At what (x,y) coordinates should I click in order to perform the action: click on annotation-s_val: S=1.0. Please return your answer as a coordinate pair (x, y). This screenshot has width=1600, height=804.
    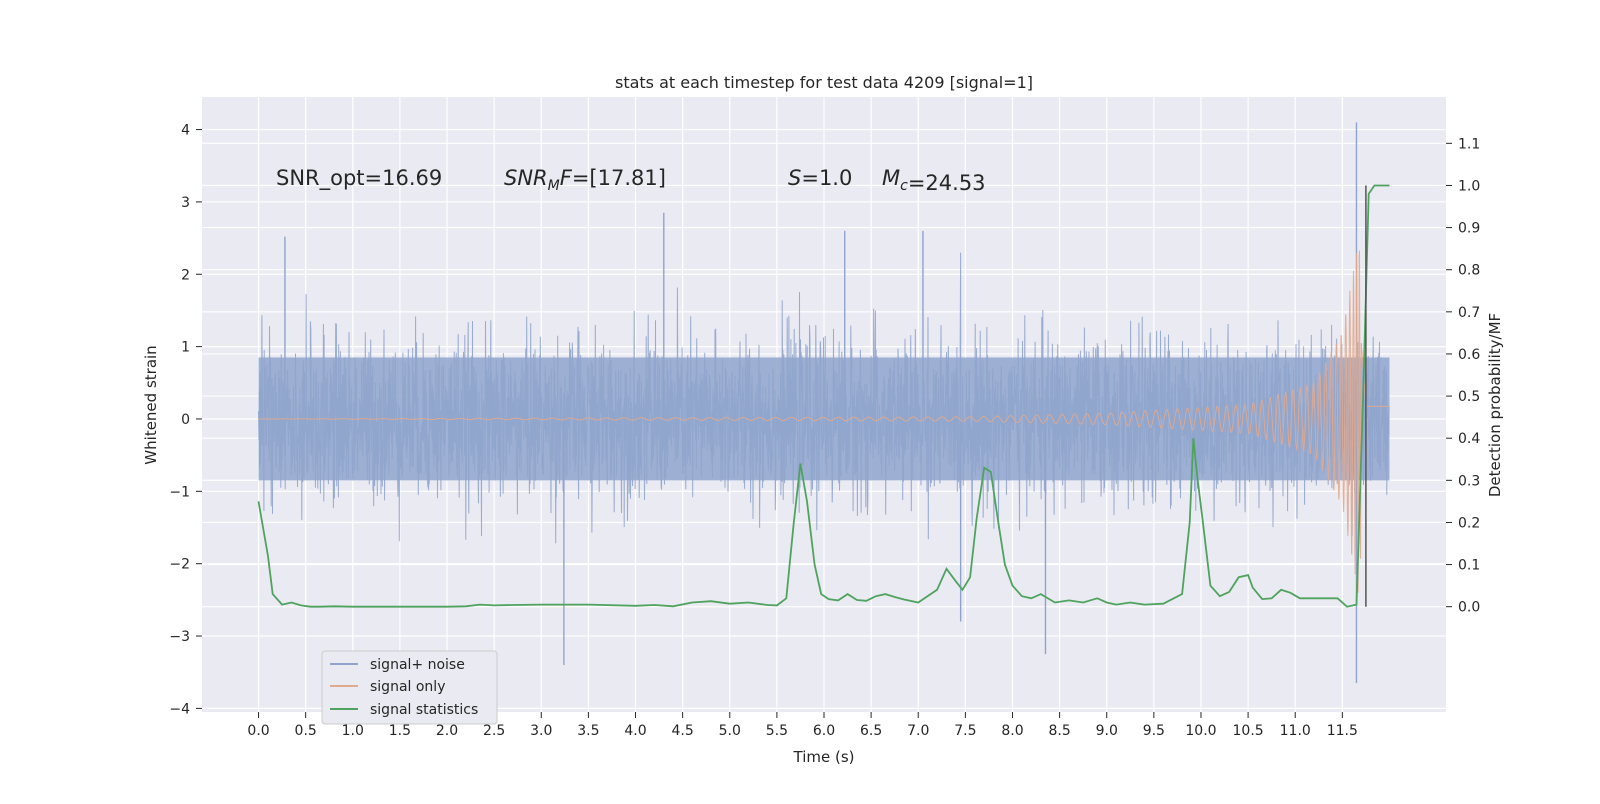
    Looking at the image, I should click on (820, 178).